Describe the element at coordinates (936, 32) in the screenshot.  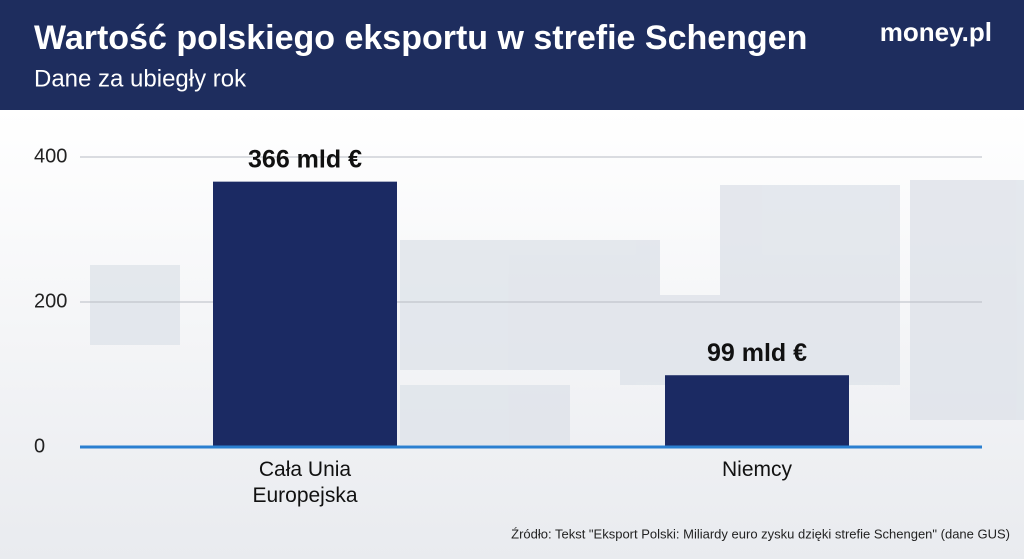
I see `brand-logo: money.pl` at that location.